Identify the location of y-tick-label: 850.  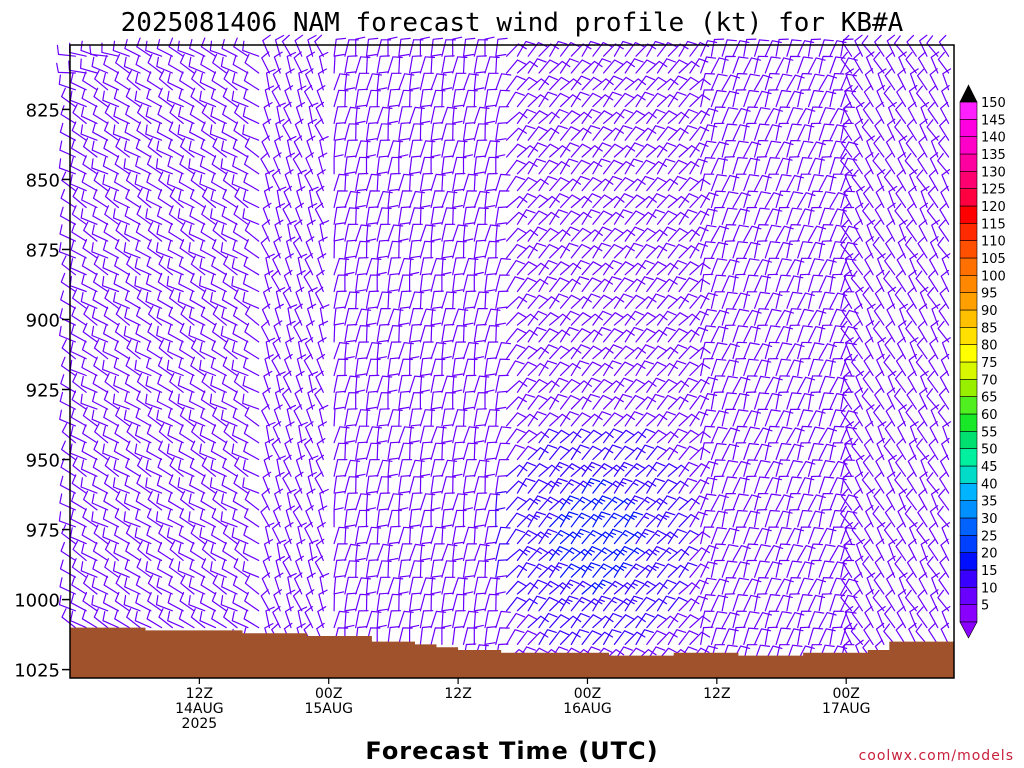
(43, 180).